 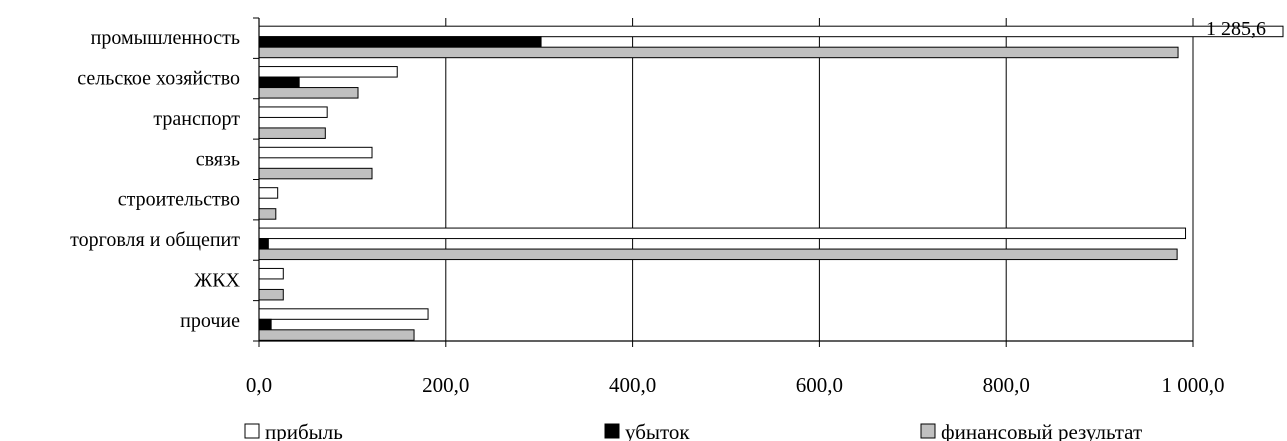 I want to click on legend-label: убыток, so click(x=657, y=430).